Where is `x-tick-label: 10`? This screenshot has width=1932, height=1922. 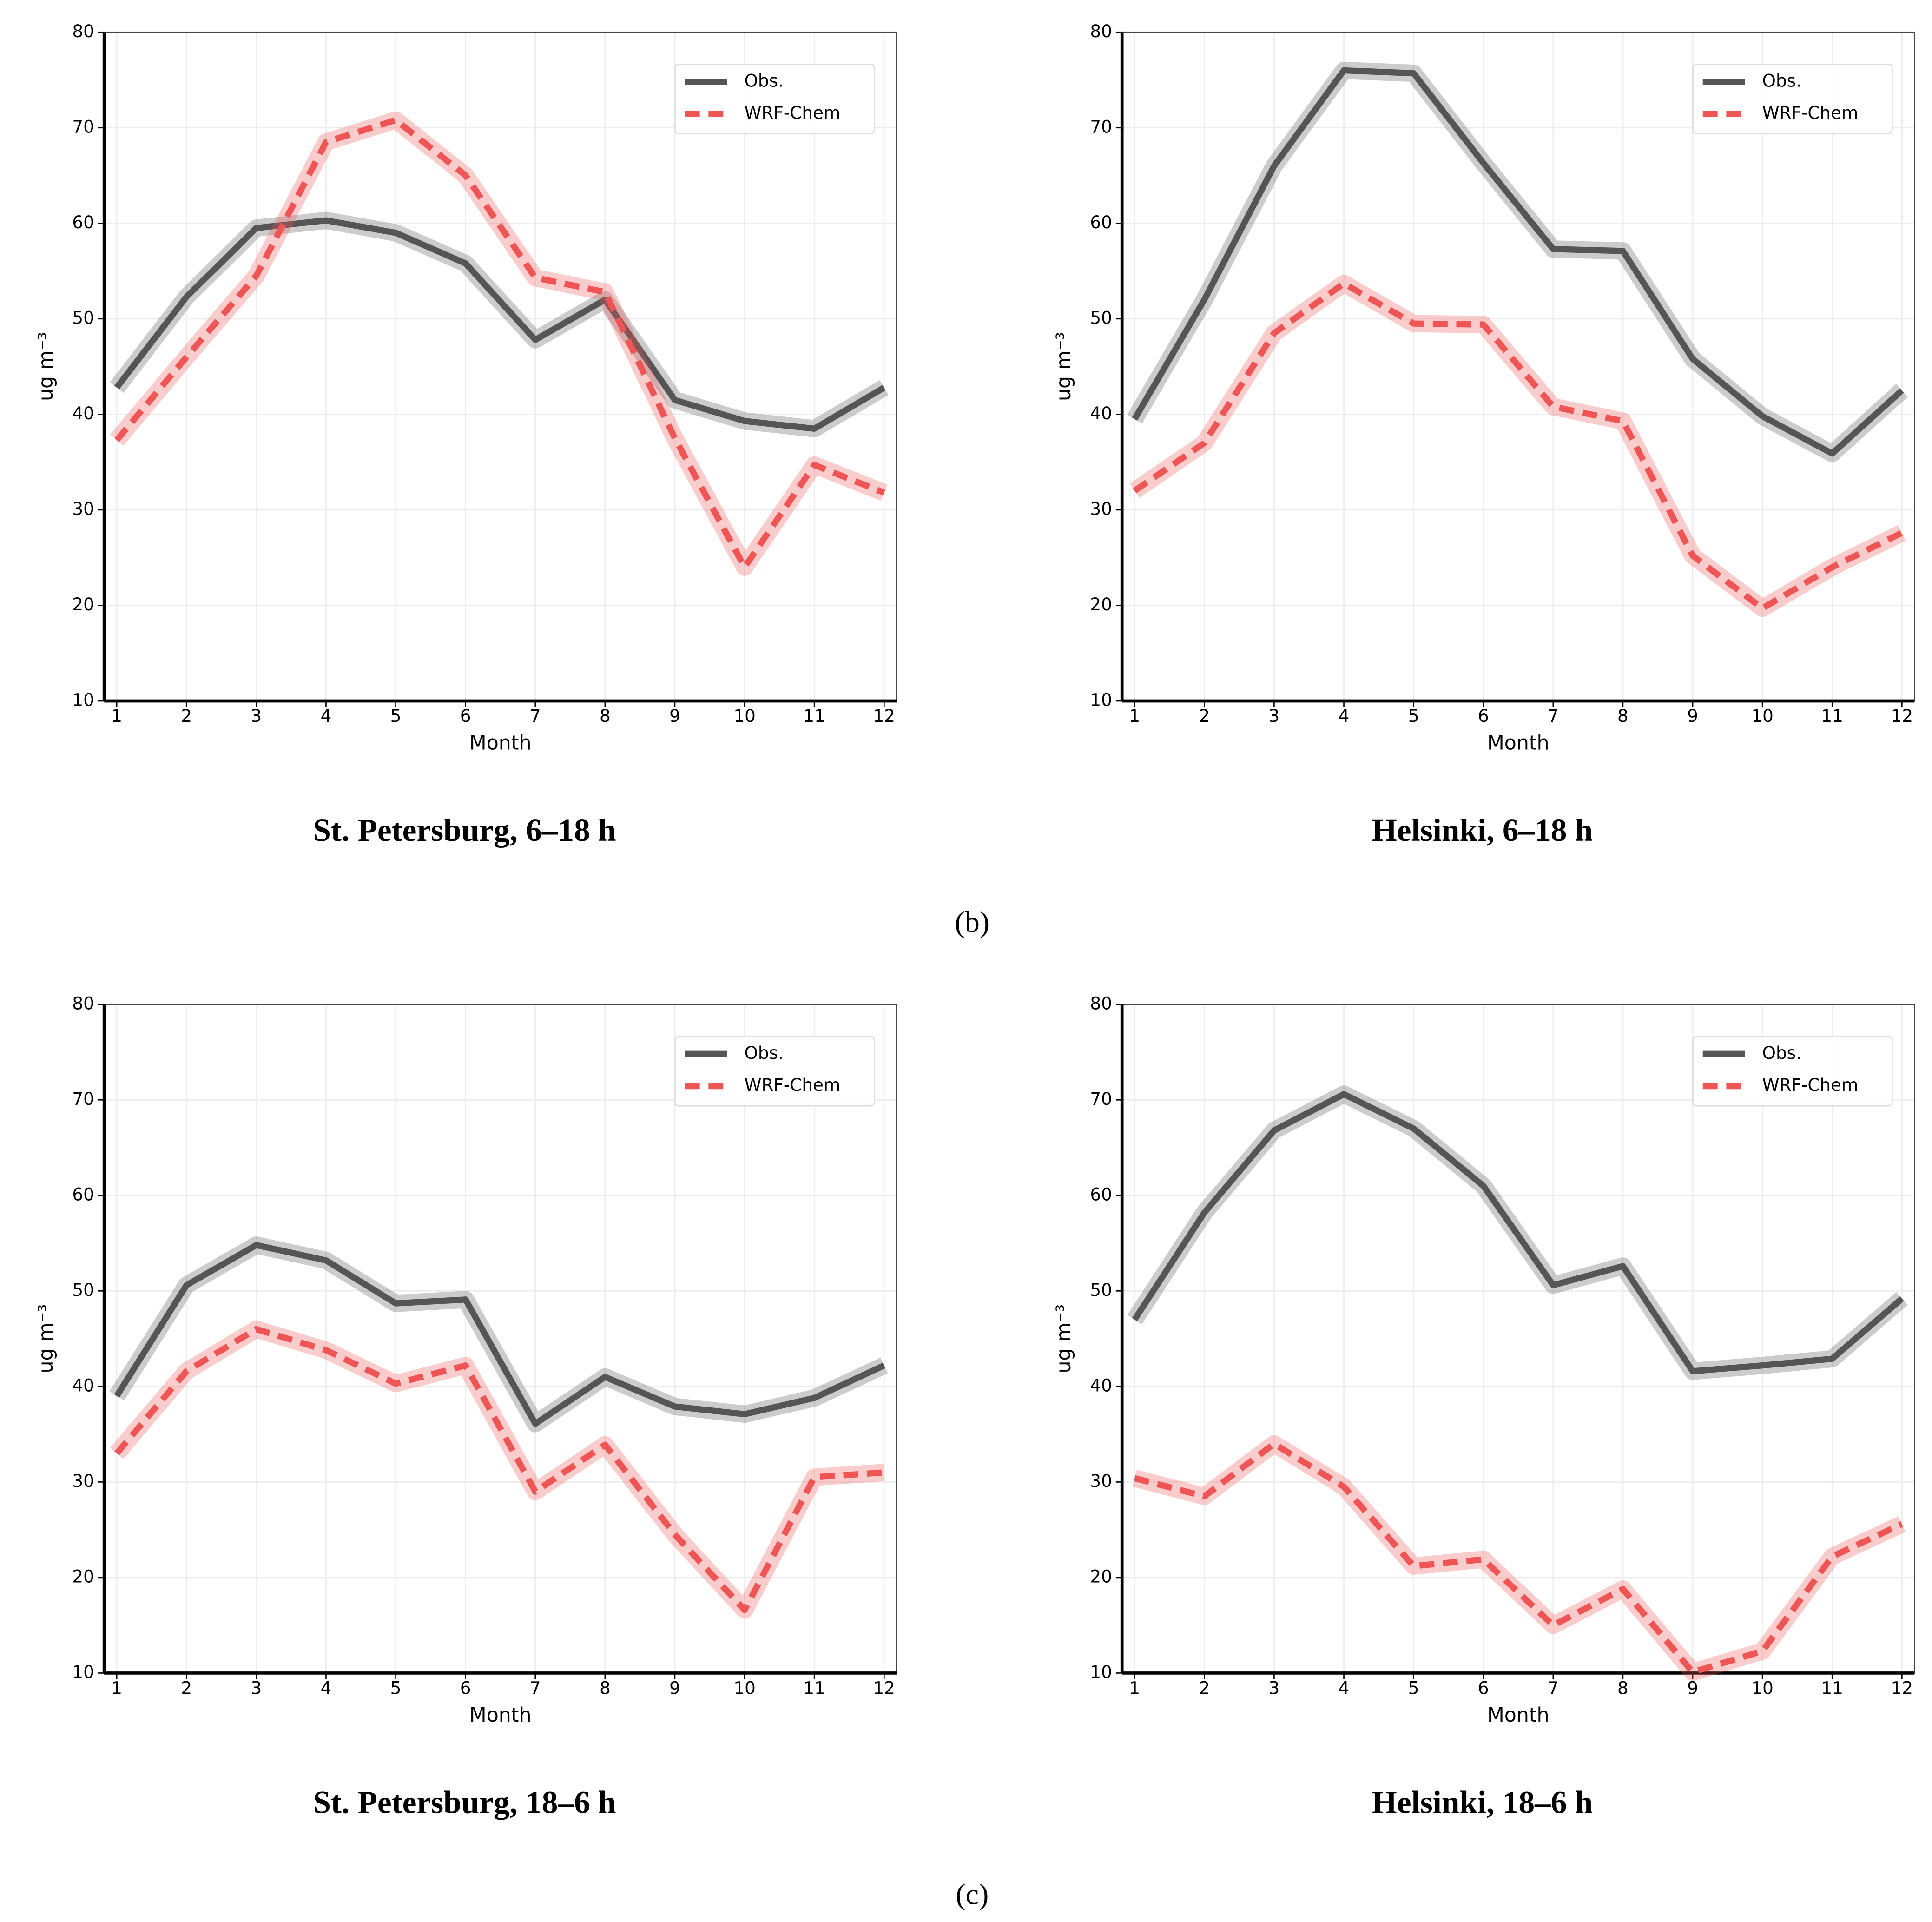 x-tick-label: 10 is located at coordinates (1762, 716).